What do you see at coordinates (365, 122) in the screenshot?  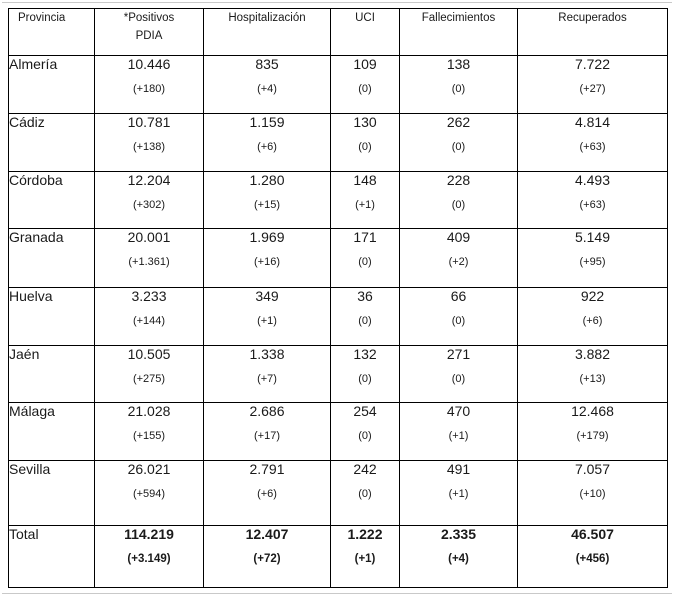 I see `cell-value: 130` at bounding box center [365, 122].